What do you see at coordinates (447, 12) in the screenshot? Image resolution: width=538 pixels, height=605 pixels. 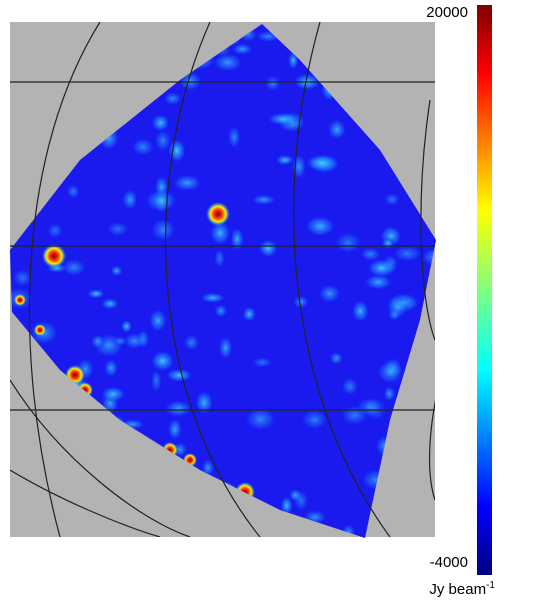 I see `colorbar-tick-label: 20000` at bounding box center [447, 12].